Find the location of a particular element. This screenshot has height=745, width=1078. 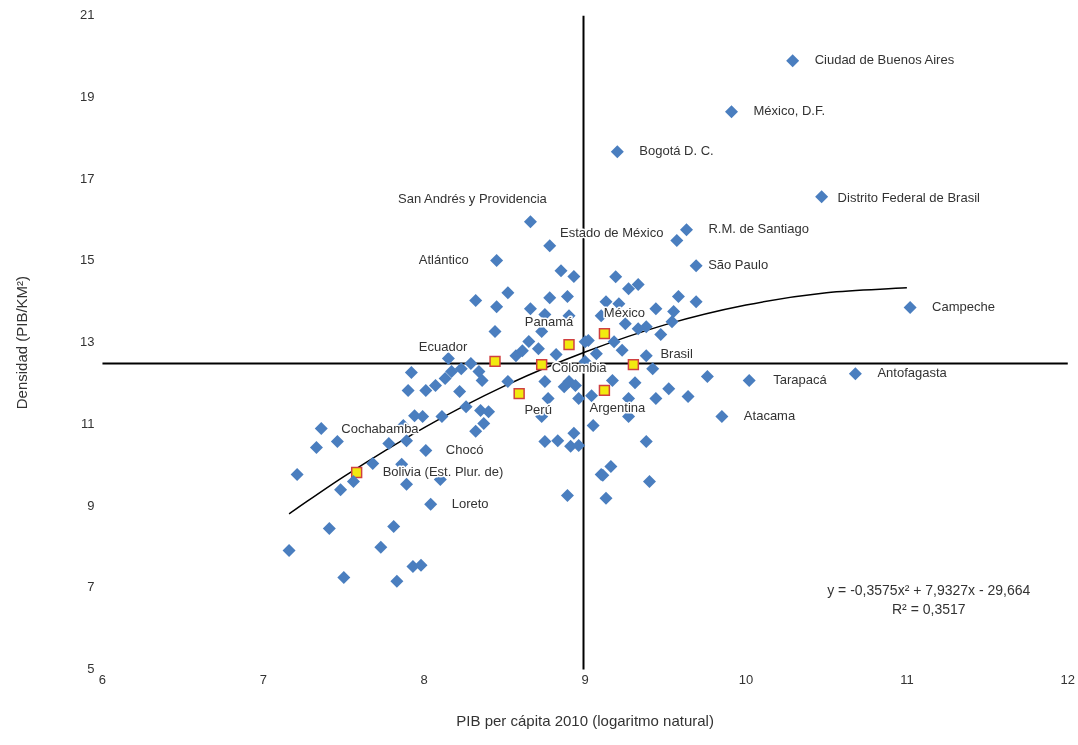

y-tick-label: 9 is located at coordinates (91, 505).